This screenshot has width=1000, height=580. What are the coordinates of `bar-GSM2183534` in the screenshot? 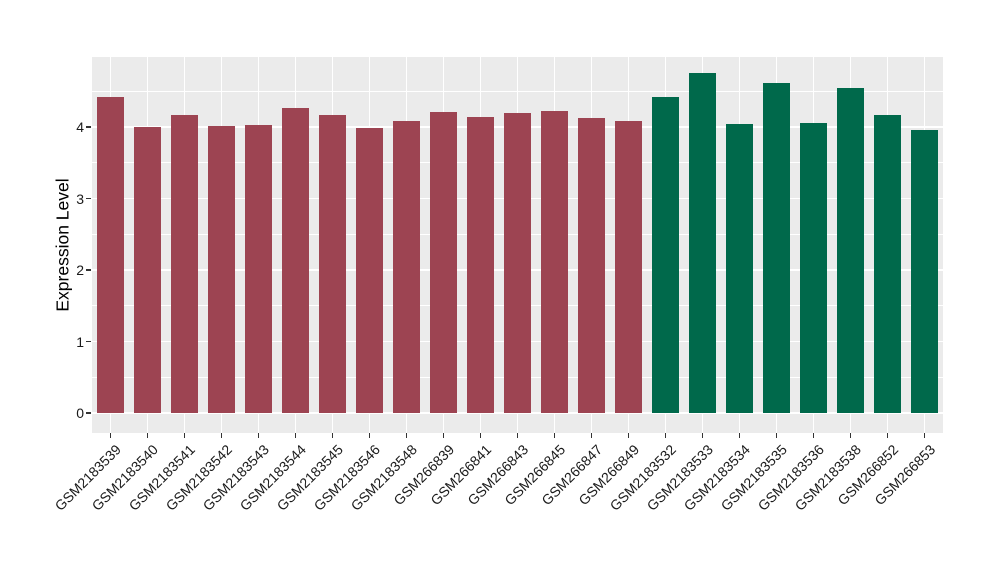 It's located at (739, 268).